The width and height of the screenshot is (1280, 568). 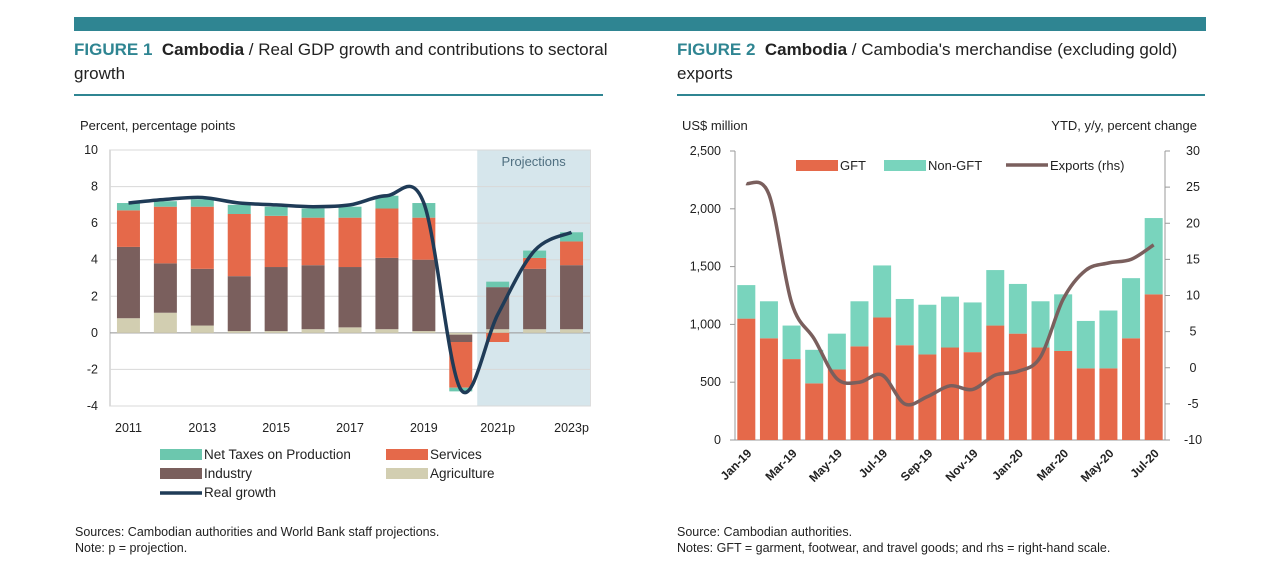 I want to click on x-tick-label: Mar-20, so click(x=1052, y=464).